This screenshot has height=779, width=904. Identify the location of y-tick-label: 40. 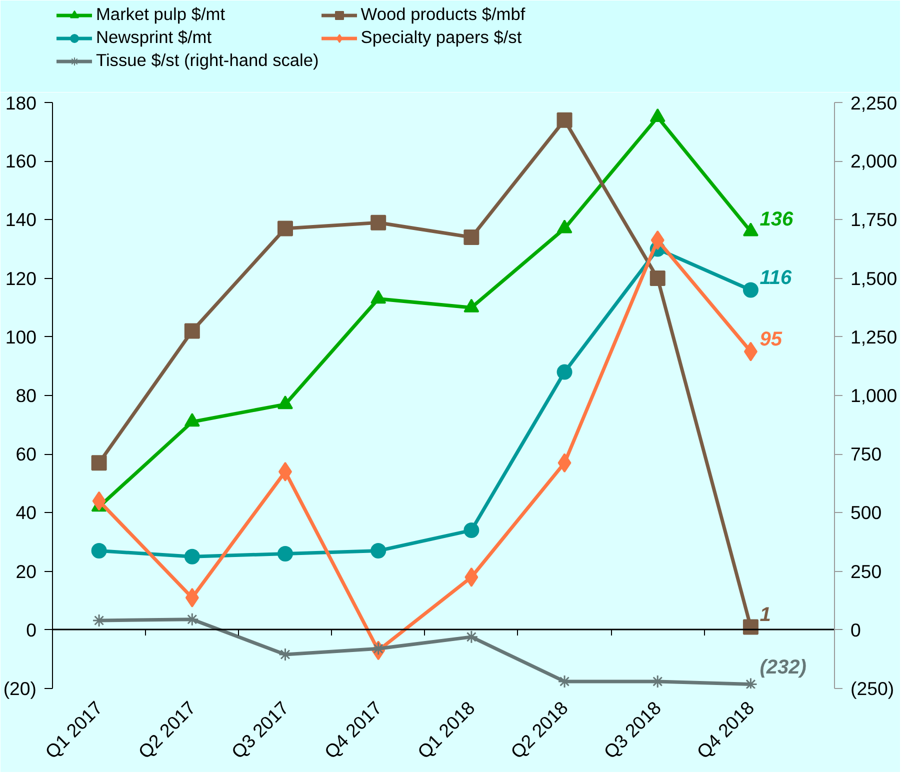
(26, 513).